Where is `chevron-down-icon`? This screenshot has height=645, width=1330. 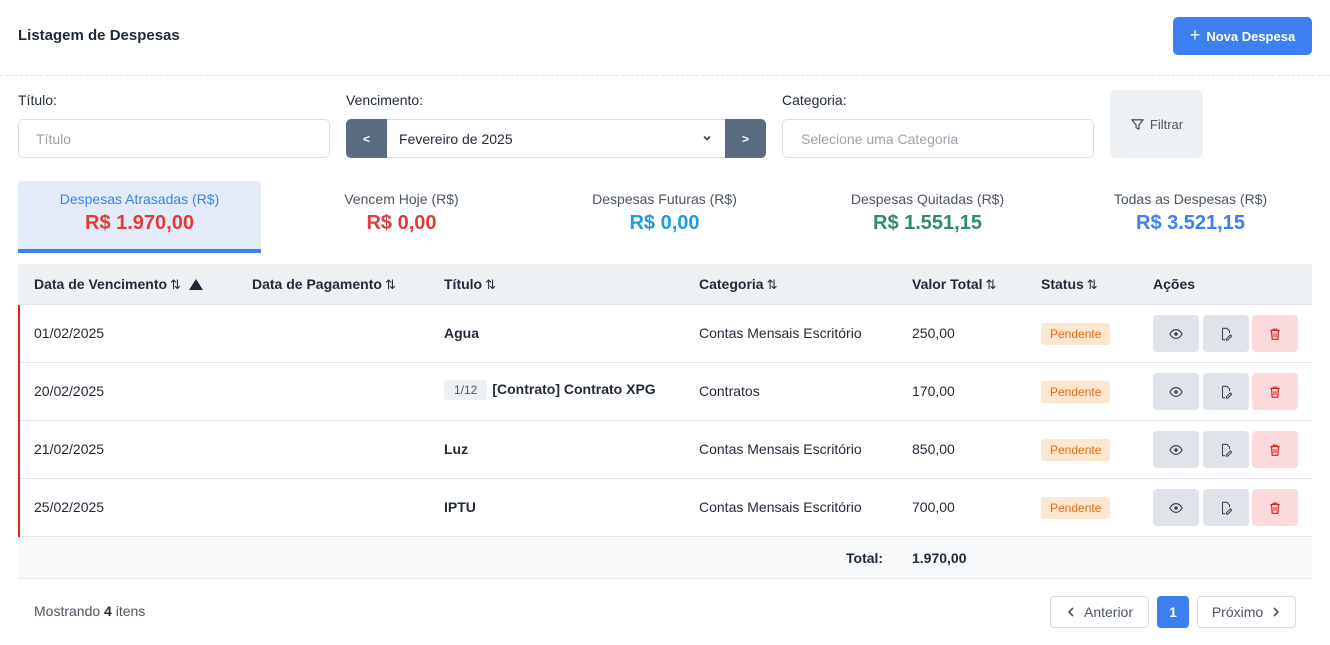 chevron-down-icon is located at coordinates (707, 138).